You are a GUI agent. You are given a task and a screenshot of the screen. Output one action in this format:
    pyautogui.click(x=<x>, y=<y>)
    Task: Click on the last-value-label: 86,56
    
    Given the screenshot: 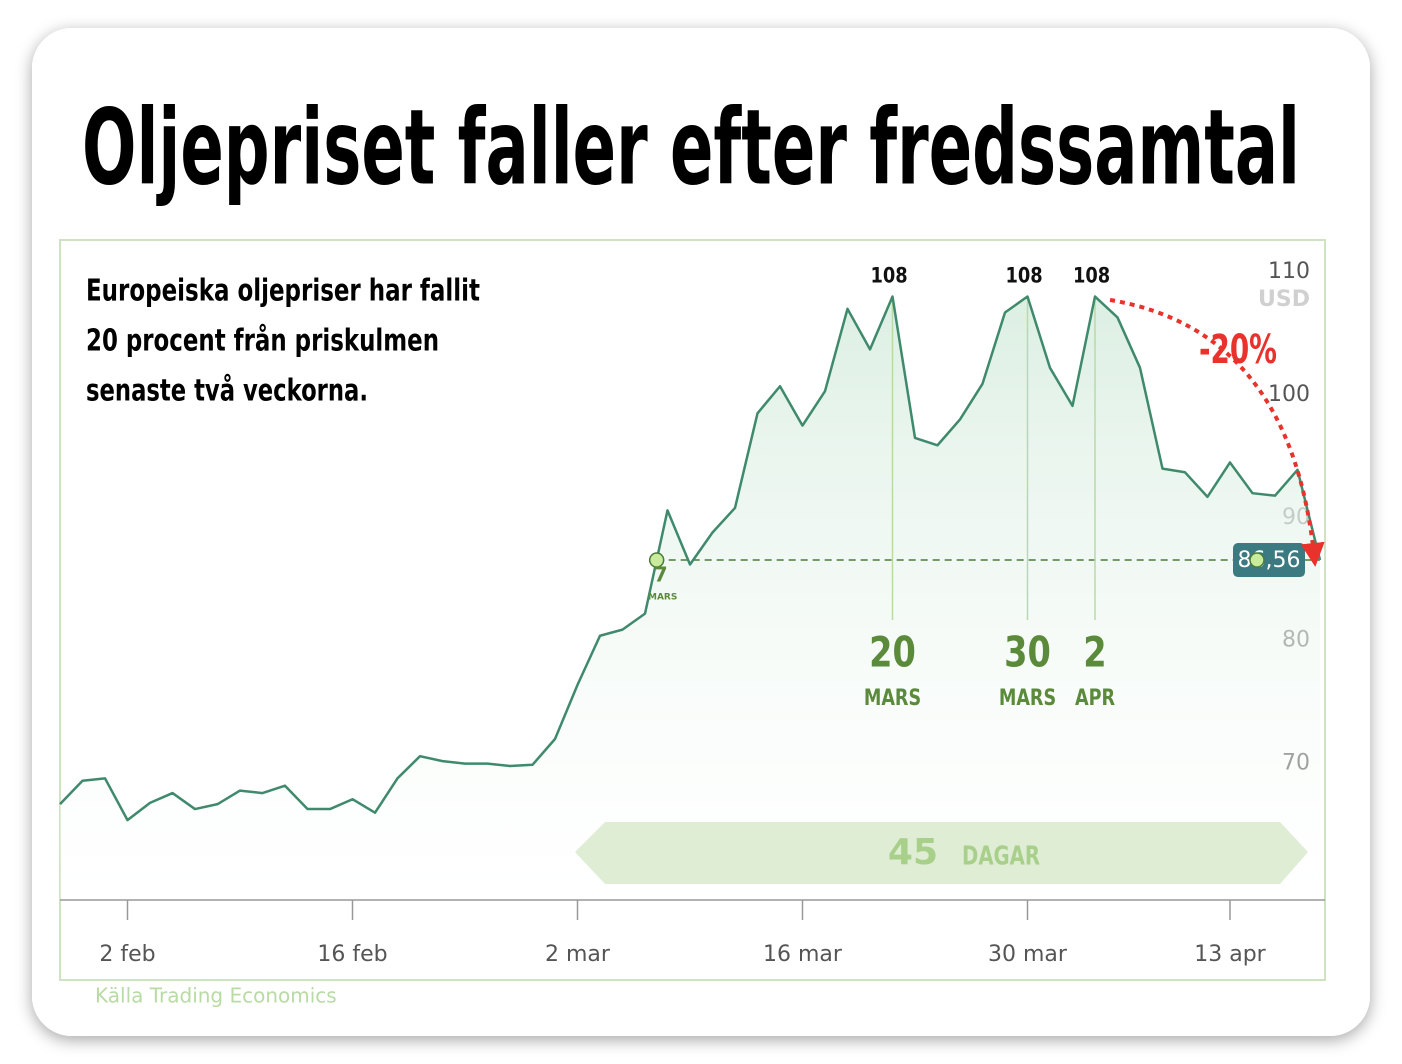 What is the action you would take?
    pyautogui.click(x=1269, y=560)
    